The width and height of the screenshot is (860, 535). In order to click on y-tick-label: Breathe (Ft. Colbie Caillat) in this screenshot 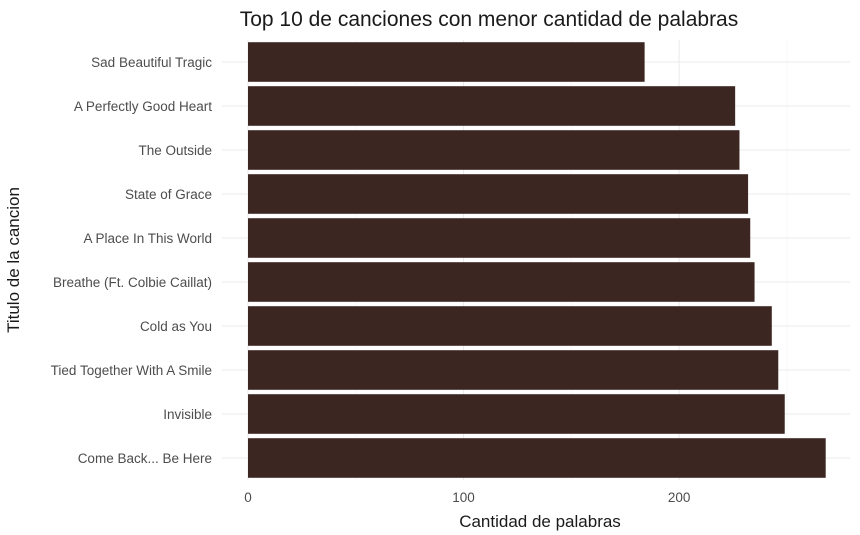, I will do `click(132, 282)`.